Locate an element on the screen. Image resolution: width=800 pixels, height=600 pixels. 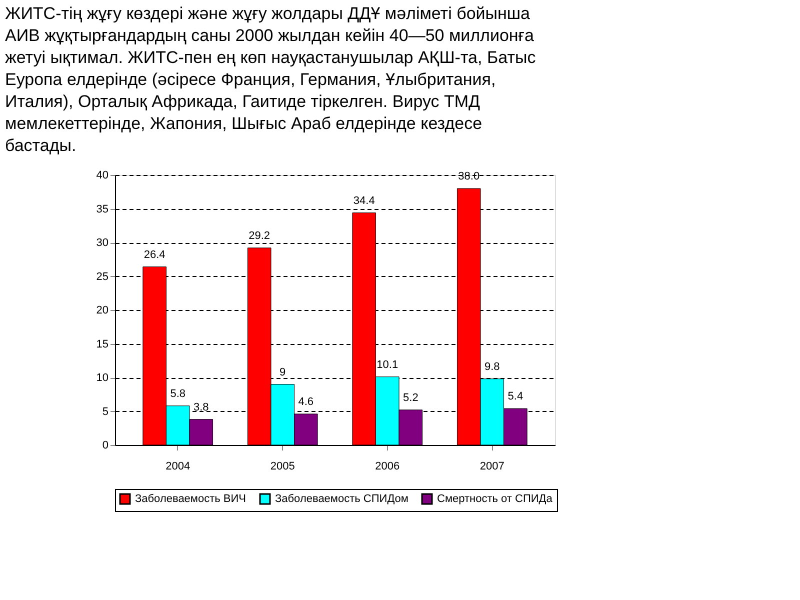
y-tick-label: 40 is located at coordinates (102, 176).